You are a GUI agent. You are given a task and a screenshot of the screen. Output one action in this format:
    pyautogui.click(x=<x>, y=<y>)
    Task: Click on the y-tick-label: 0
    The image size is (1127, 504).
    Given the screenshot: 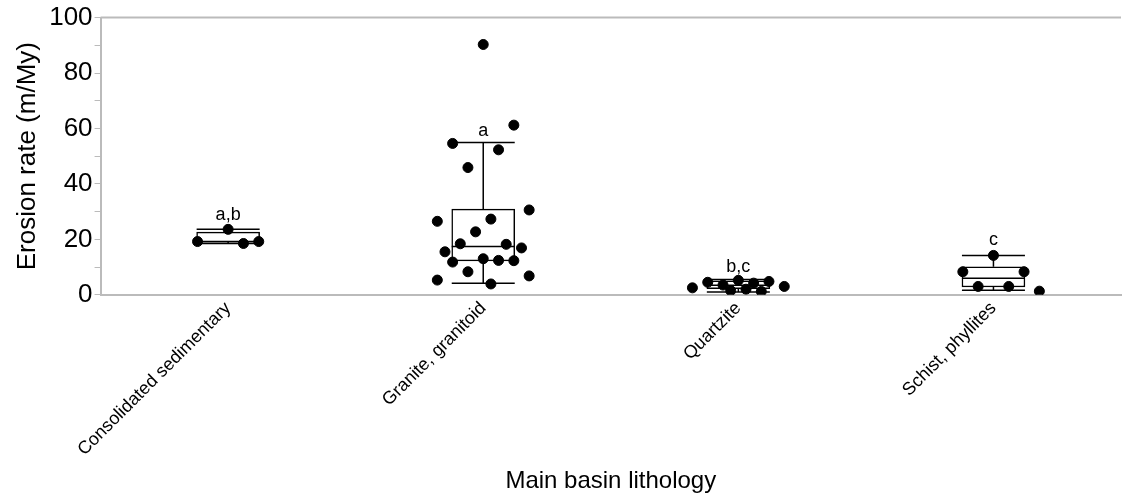 What is the action you would take?
    pyautogui.click(x=85, y=292)
    